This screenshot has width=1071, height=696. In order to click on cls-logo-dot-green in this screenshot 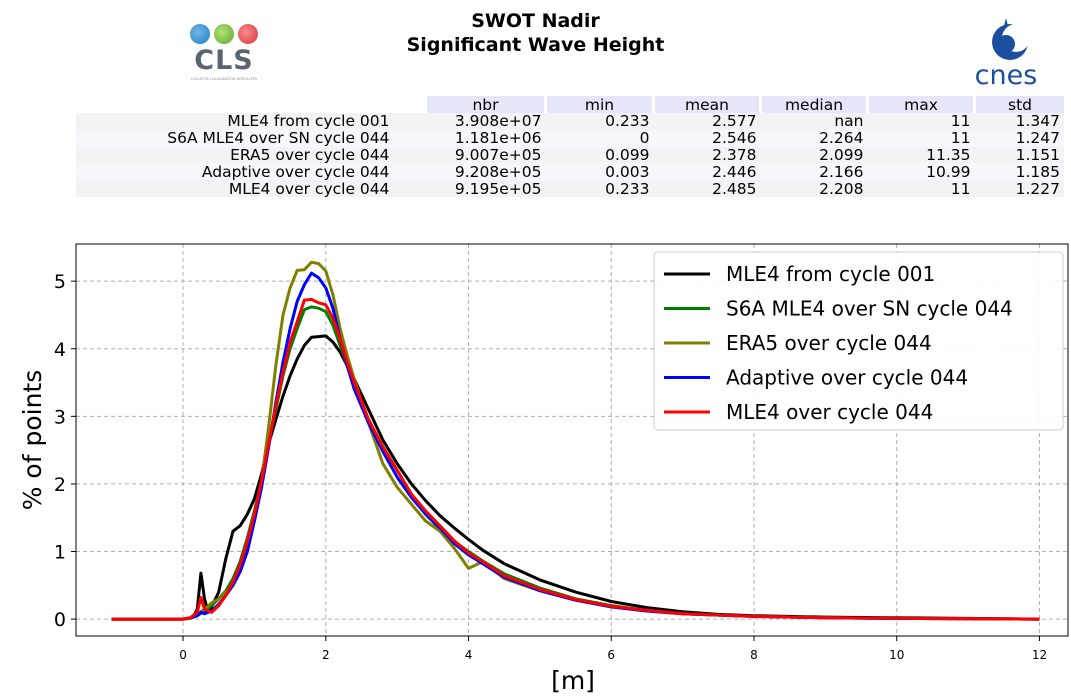, I will do `click(224, 34)`.